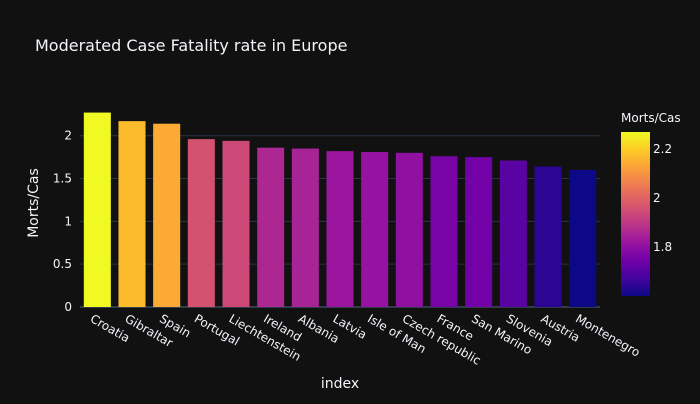 This screenshot has height=404, width=700. Describe the element at coordinates (62, 179) in the screenshot. I see `y-tick-label: 1.5` at that location.